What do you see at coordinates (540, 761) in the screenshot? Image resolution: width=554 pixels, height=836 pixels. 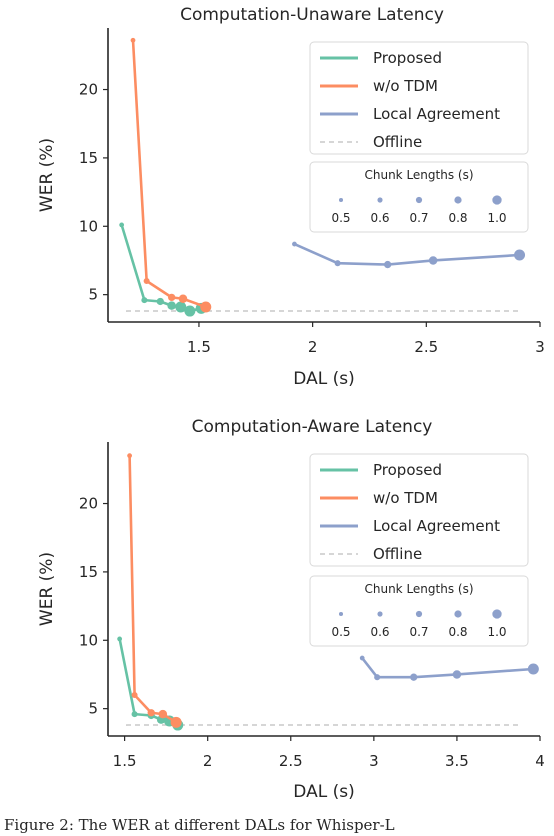 I see `x-tick-label: 4` at bounding box center [540, 761].